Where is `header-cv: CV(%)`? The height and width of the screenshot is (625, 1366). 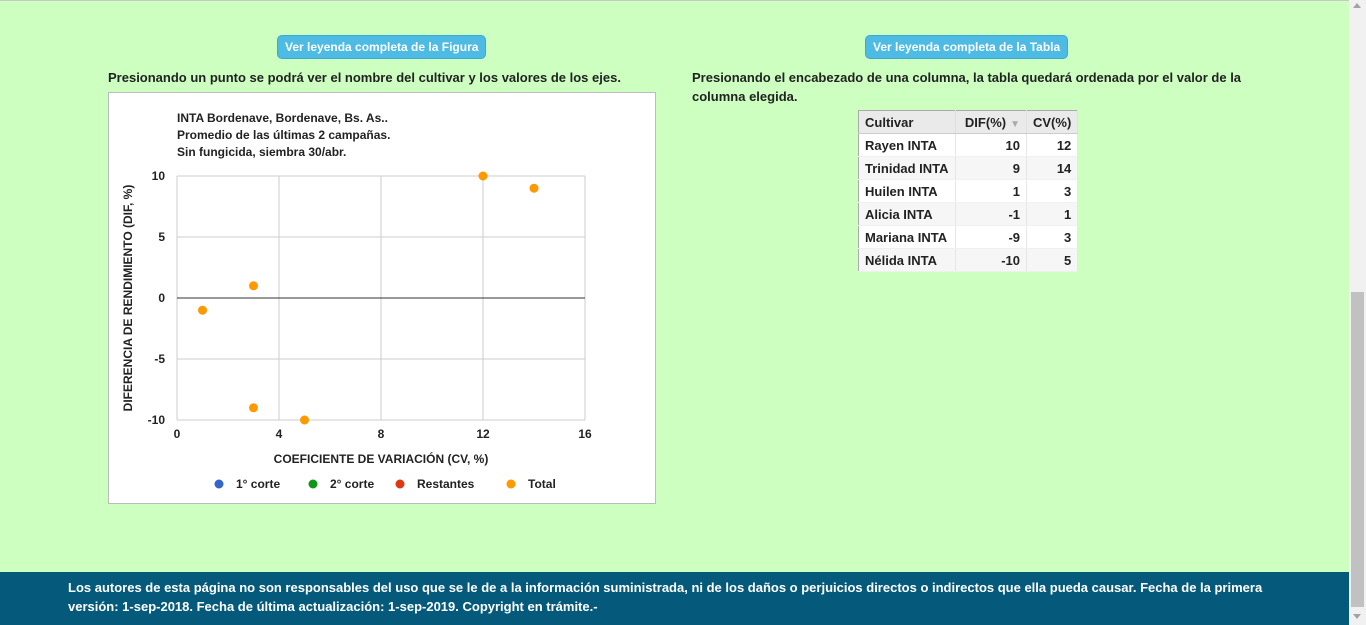 header-cv: CV(%) is located at coordinates (1052, 122).